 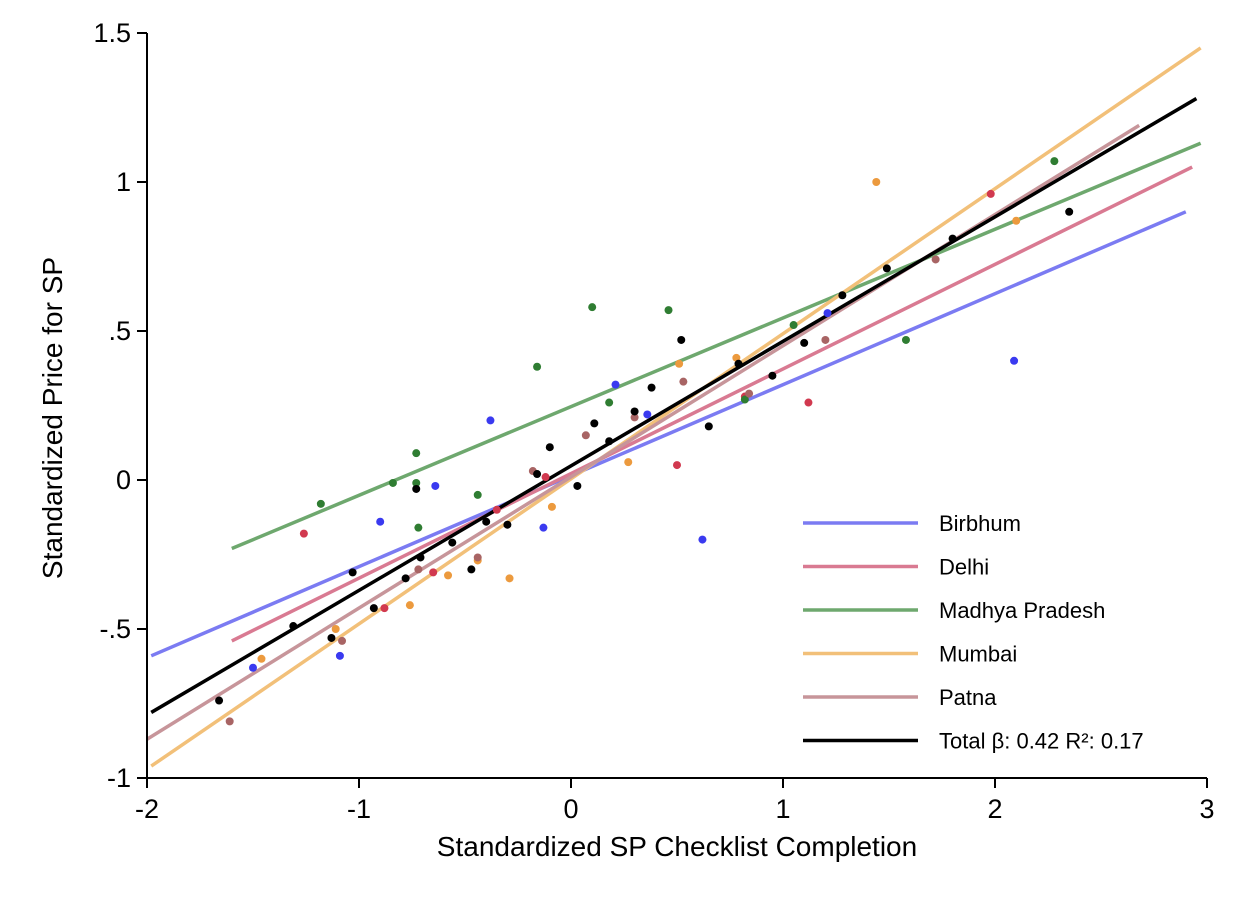 I want to click on legend-label-patna: Patna, so click(x=968, y=697).